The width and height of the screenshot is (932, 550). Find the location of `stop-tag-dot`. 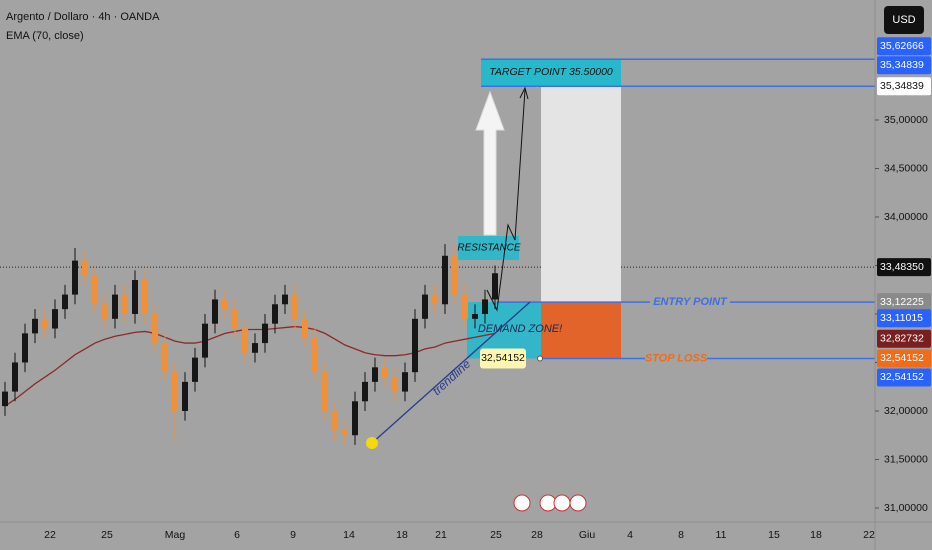

stop-tag-dot is located at coordinates (540, 358).